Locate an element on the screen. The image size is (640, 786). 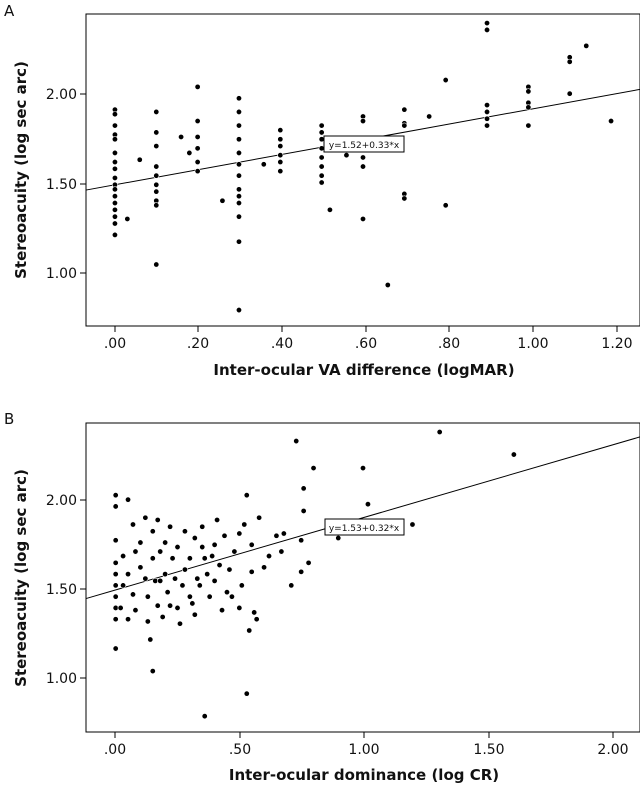
x-axis-title: Inter-ocular VA difference (logMAR) is located at coordinates (363, 370).